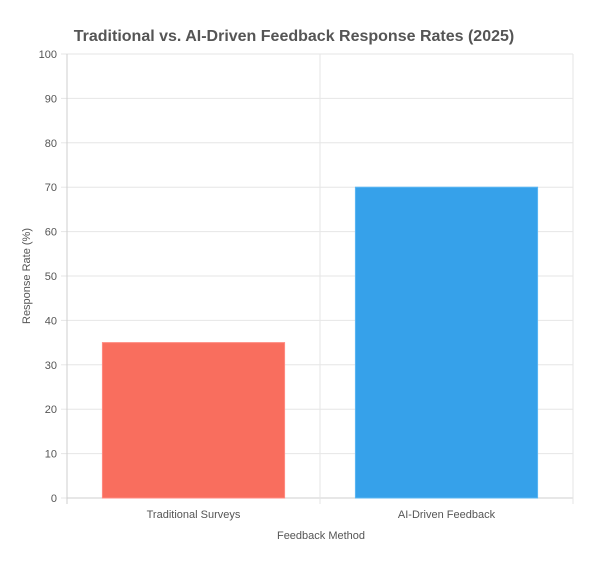  I want to click on y-axis-ticks: 0 10 20 30 40 50 60 70 80 90 100, so click(48, 277).